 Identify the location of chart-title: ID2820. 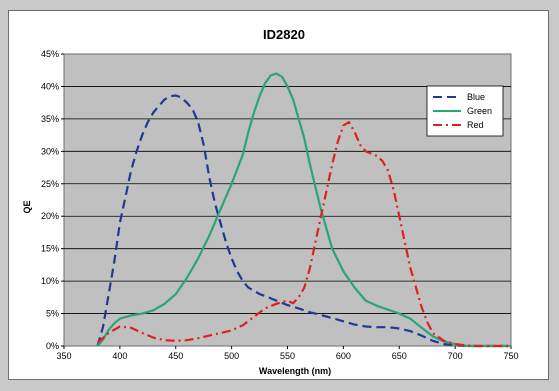
(284, 34).